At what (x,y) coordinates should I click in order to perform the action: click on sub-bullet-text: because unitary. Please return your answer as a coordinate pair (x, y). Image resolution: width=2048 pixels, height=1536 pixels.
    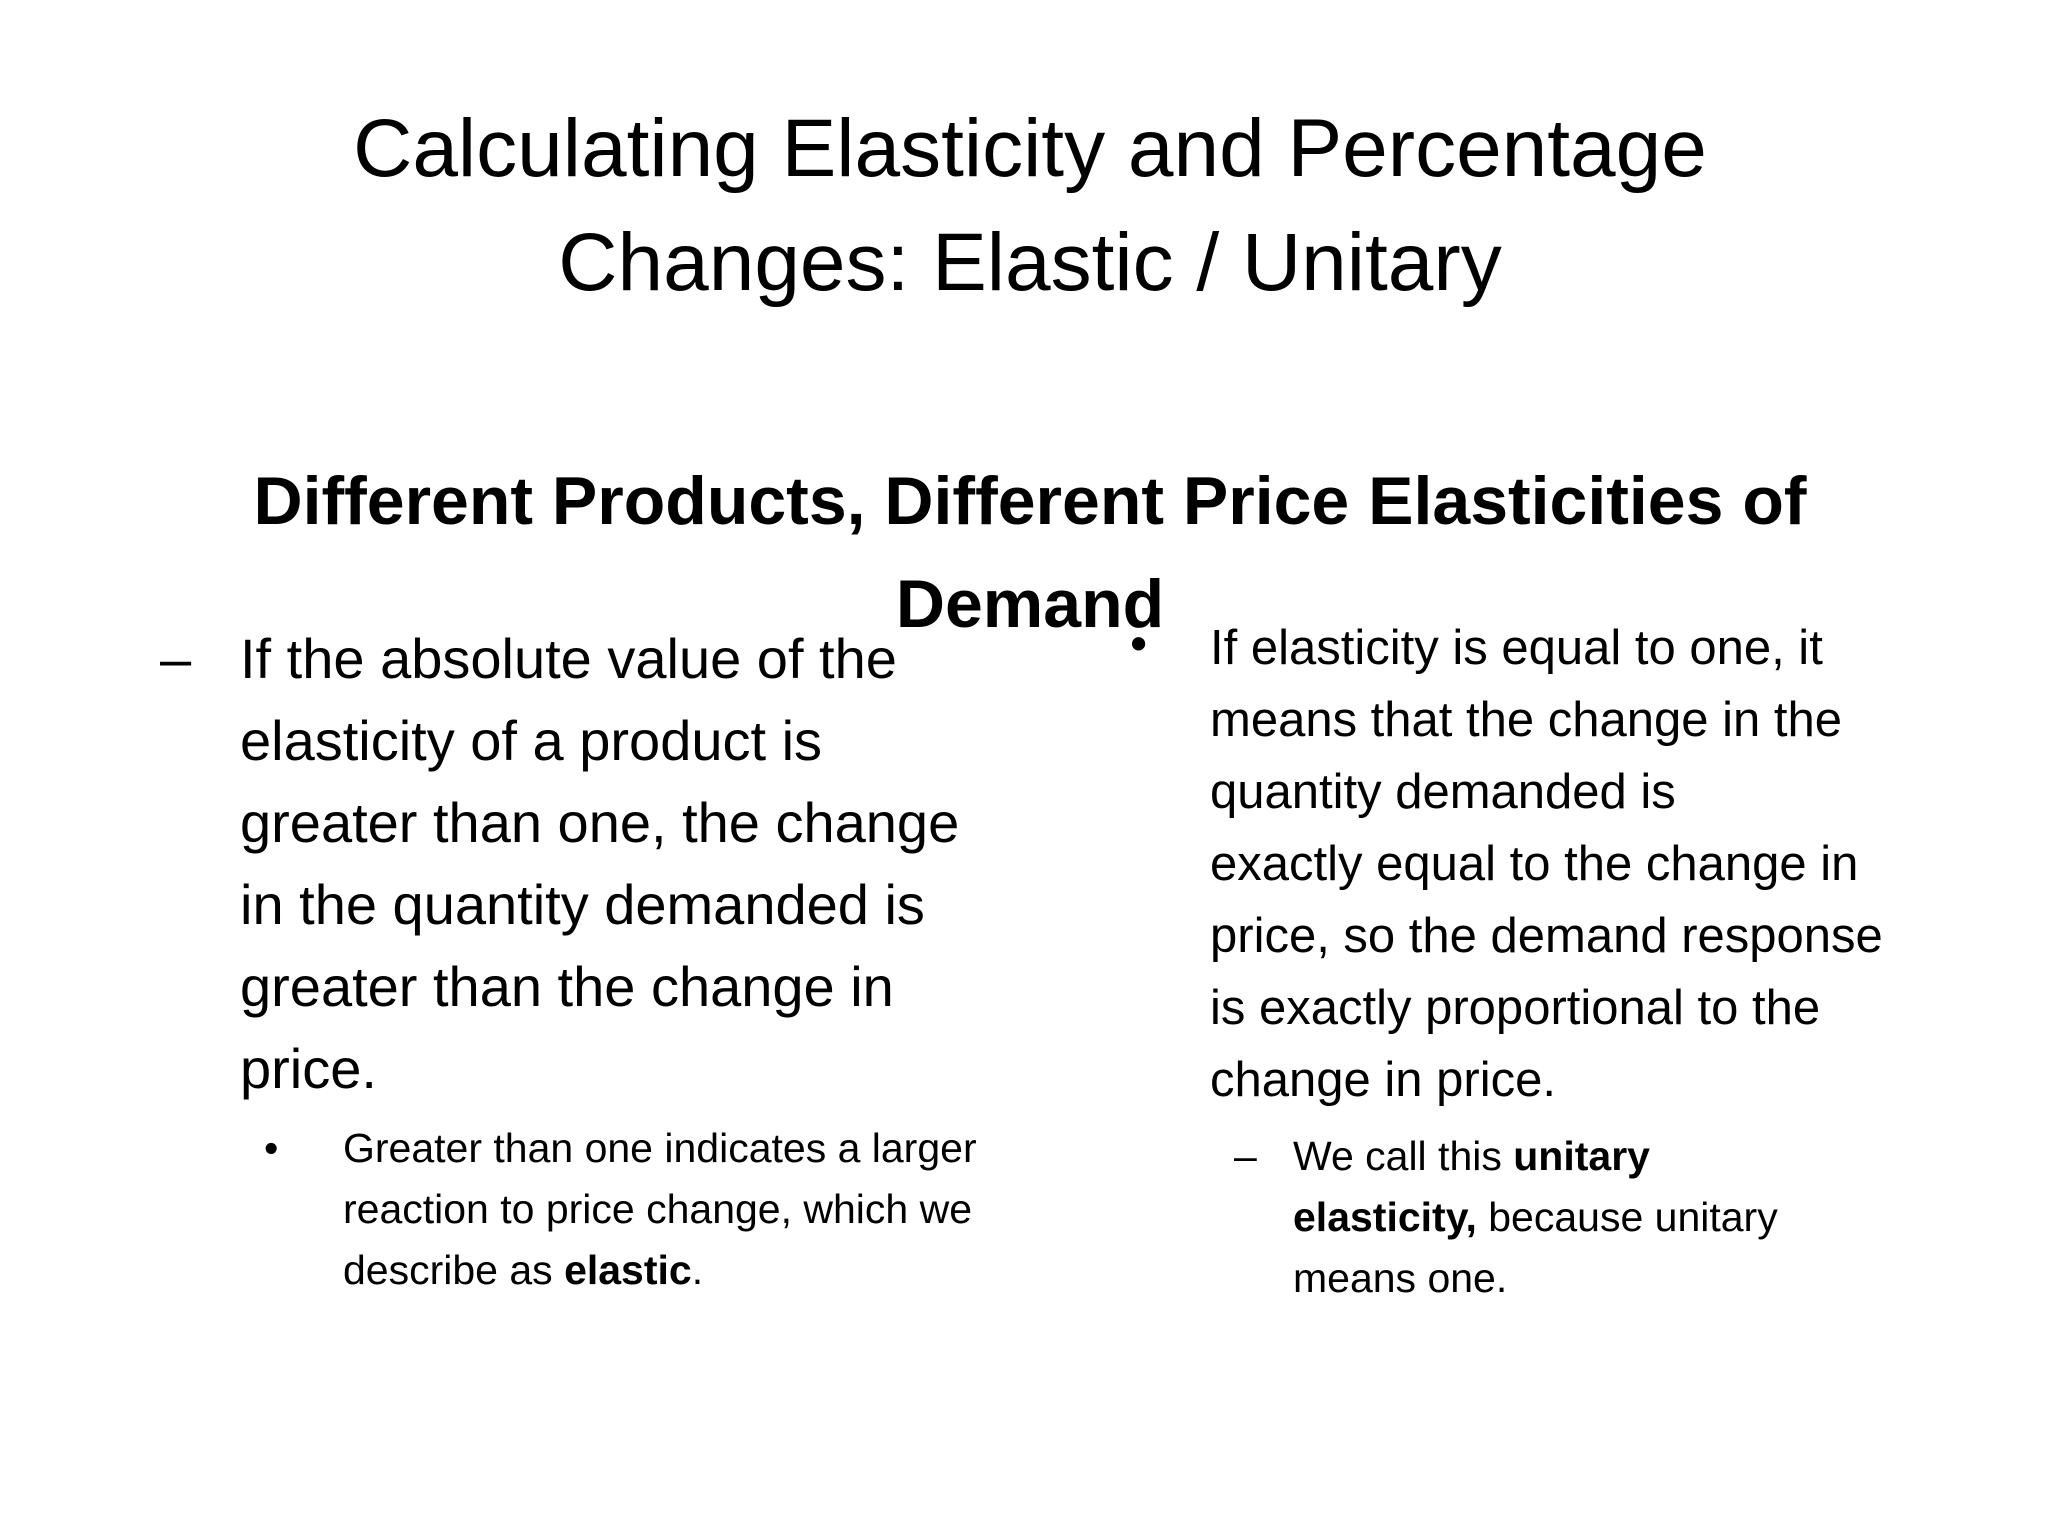
    Looking at the image, I should click on (1627, 1217).